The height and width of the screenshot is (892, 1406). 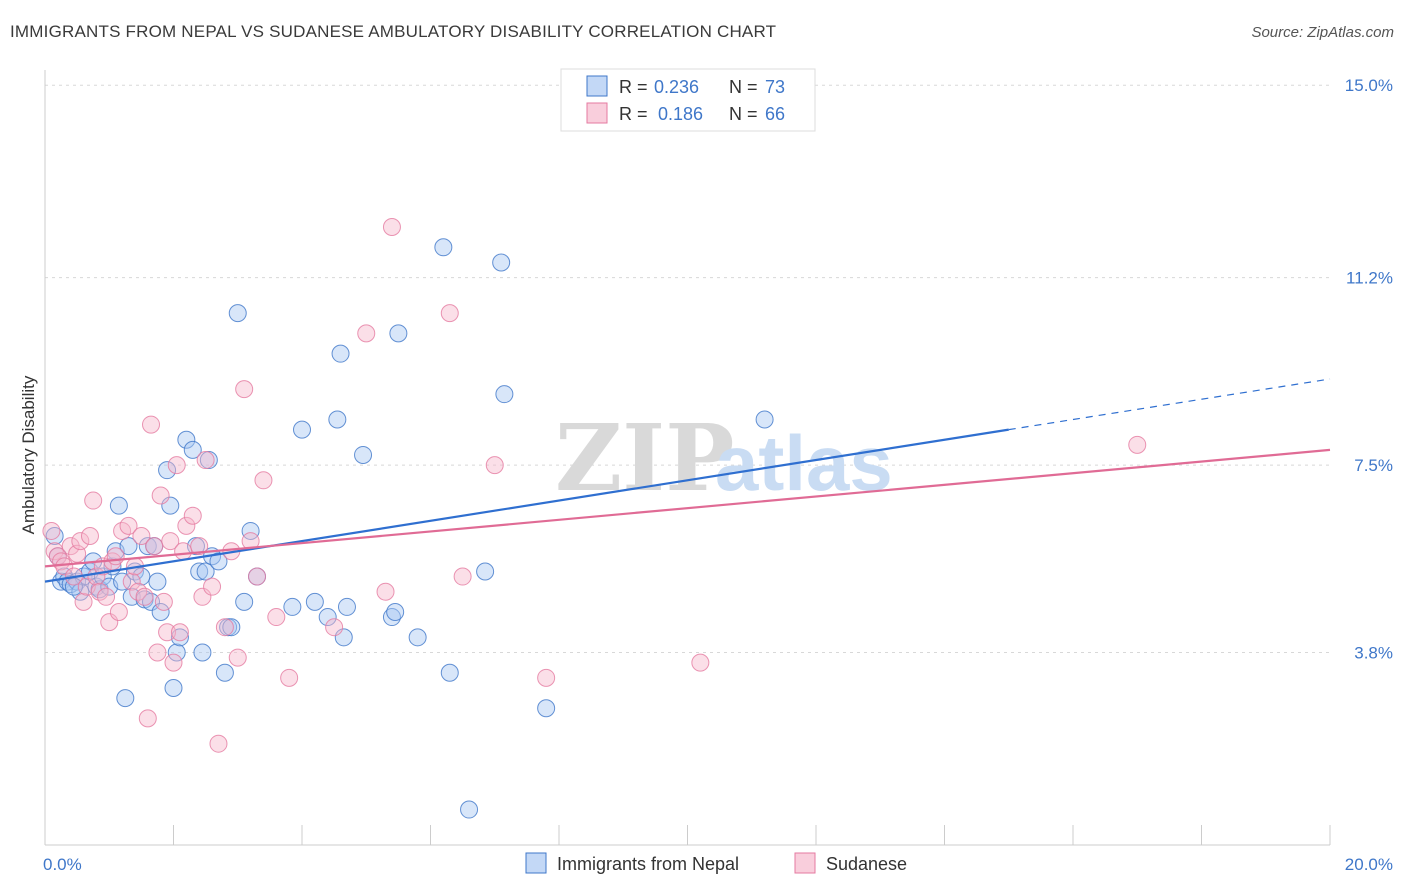 What do you see at coordinates (597, 86) in the screenshot?
I see `legend-swatch-nepal` at bounding box center [597, 86].